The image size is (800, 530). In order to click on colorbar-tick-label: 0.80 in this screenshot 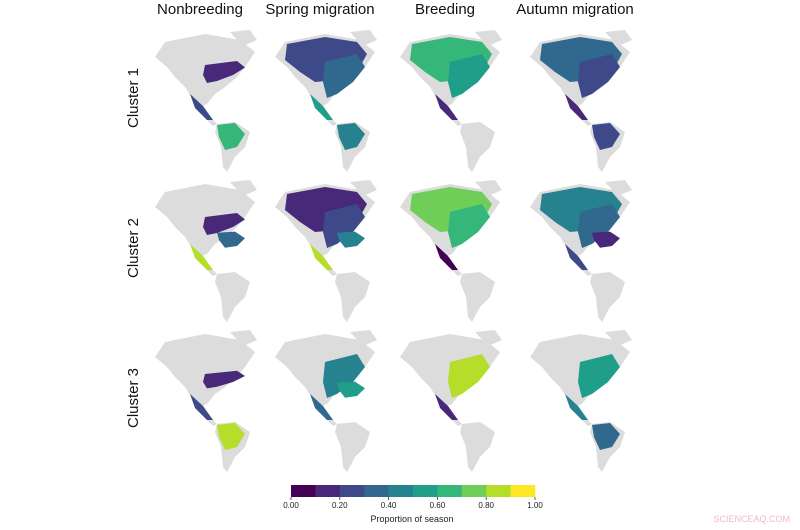, I will do `click(486, 505)`.